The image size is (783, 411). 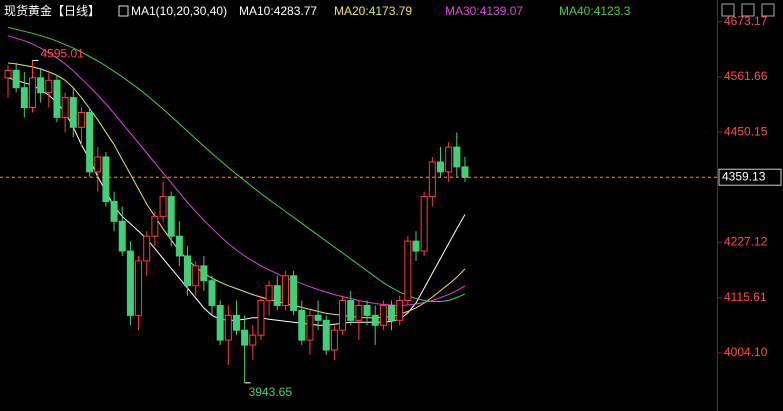 What do you see at coordinates (296, 11) in the screenshot?
I see `legend-value: 4283.77` at bounding box center [296, 11].